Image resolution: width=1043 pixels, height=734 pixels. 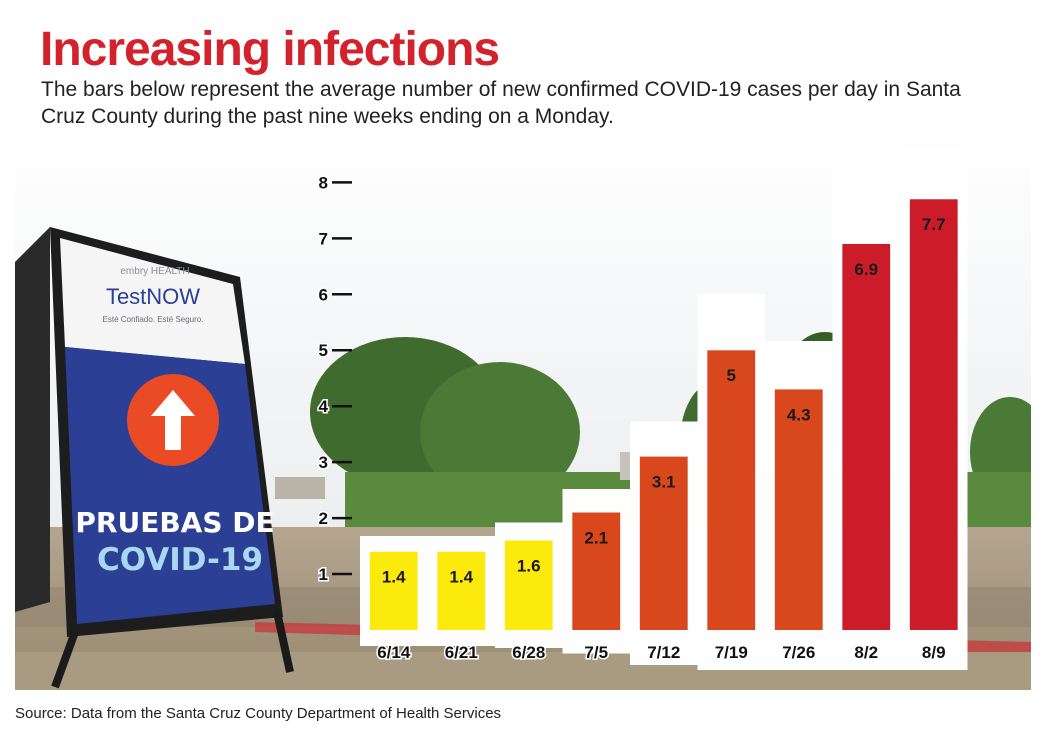 What do you see at coordinates (731, 652) in the screenshot?
I see `x-tick-label: 7/19` at bounding box center [731, 652].